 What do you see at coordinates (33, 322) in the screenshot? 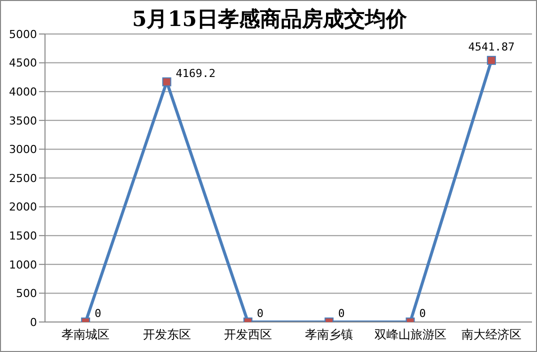
I see `y-tick-label: 0` at bounding box center [33, 322].